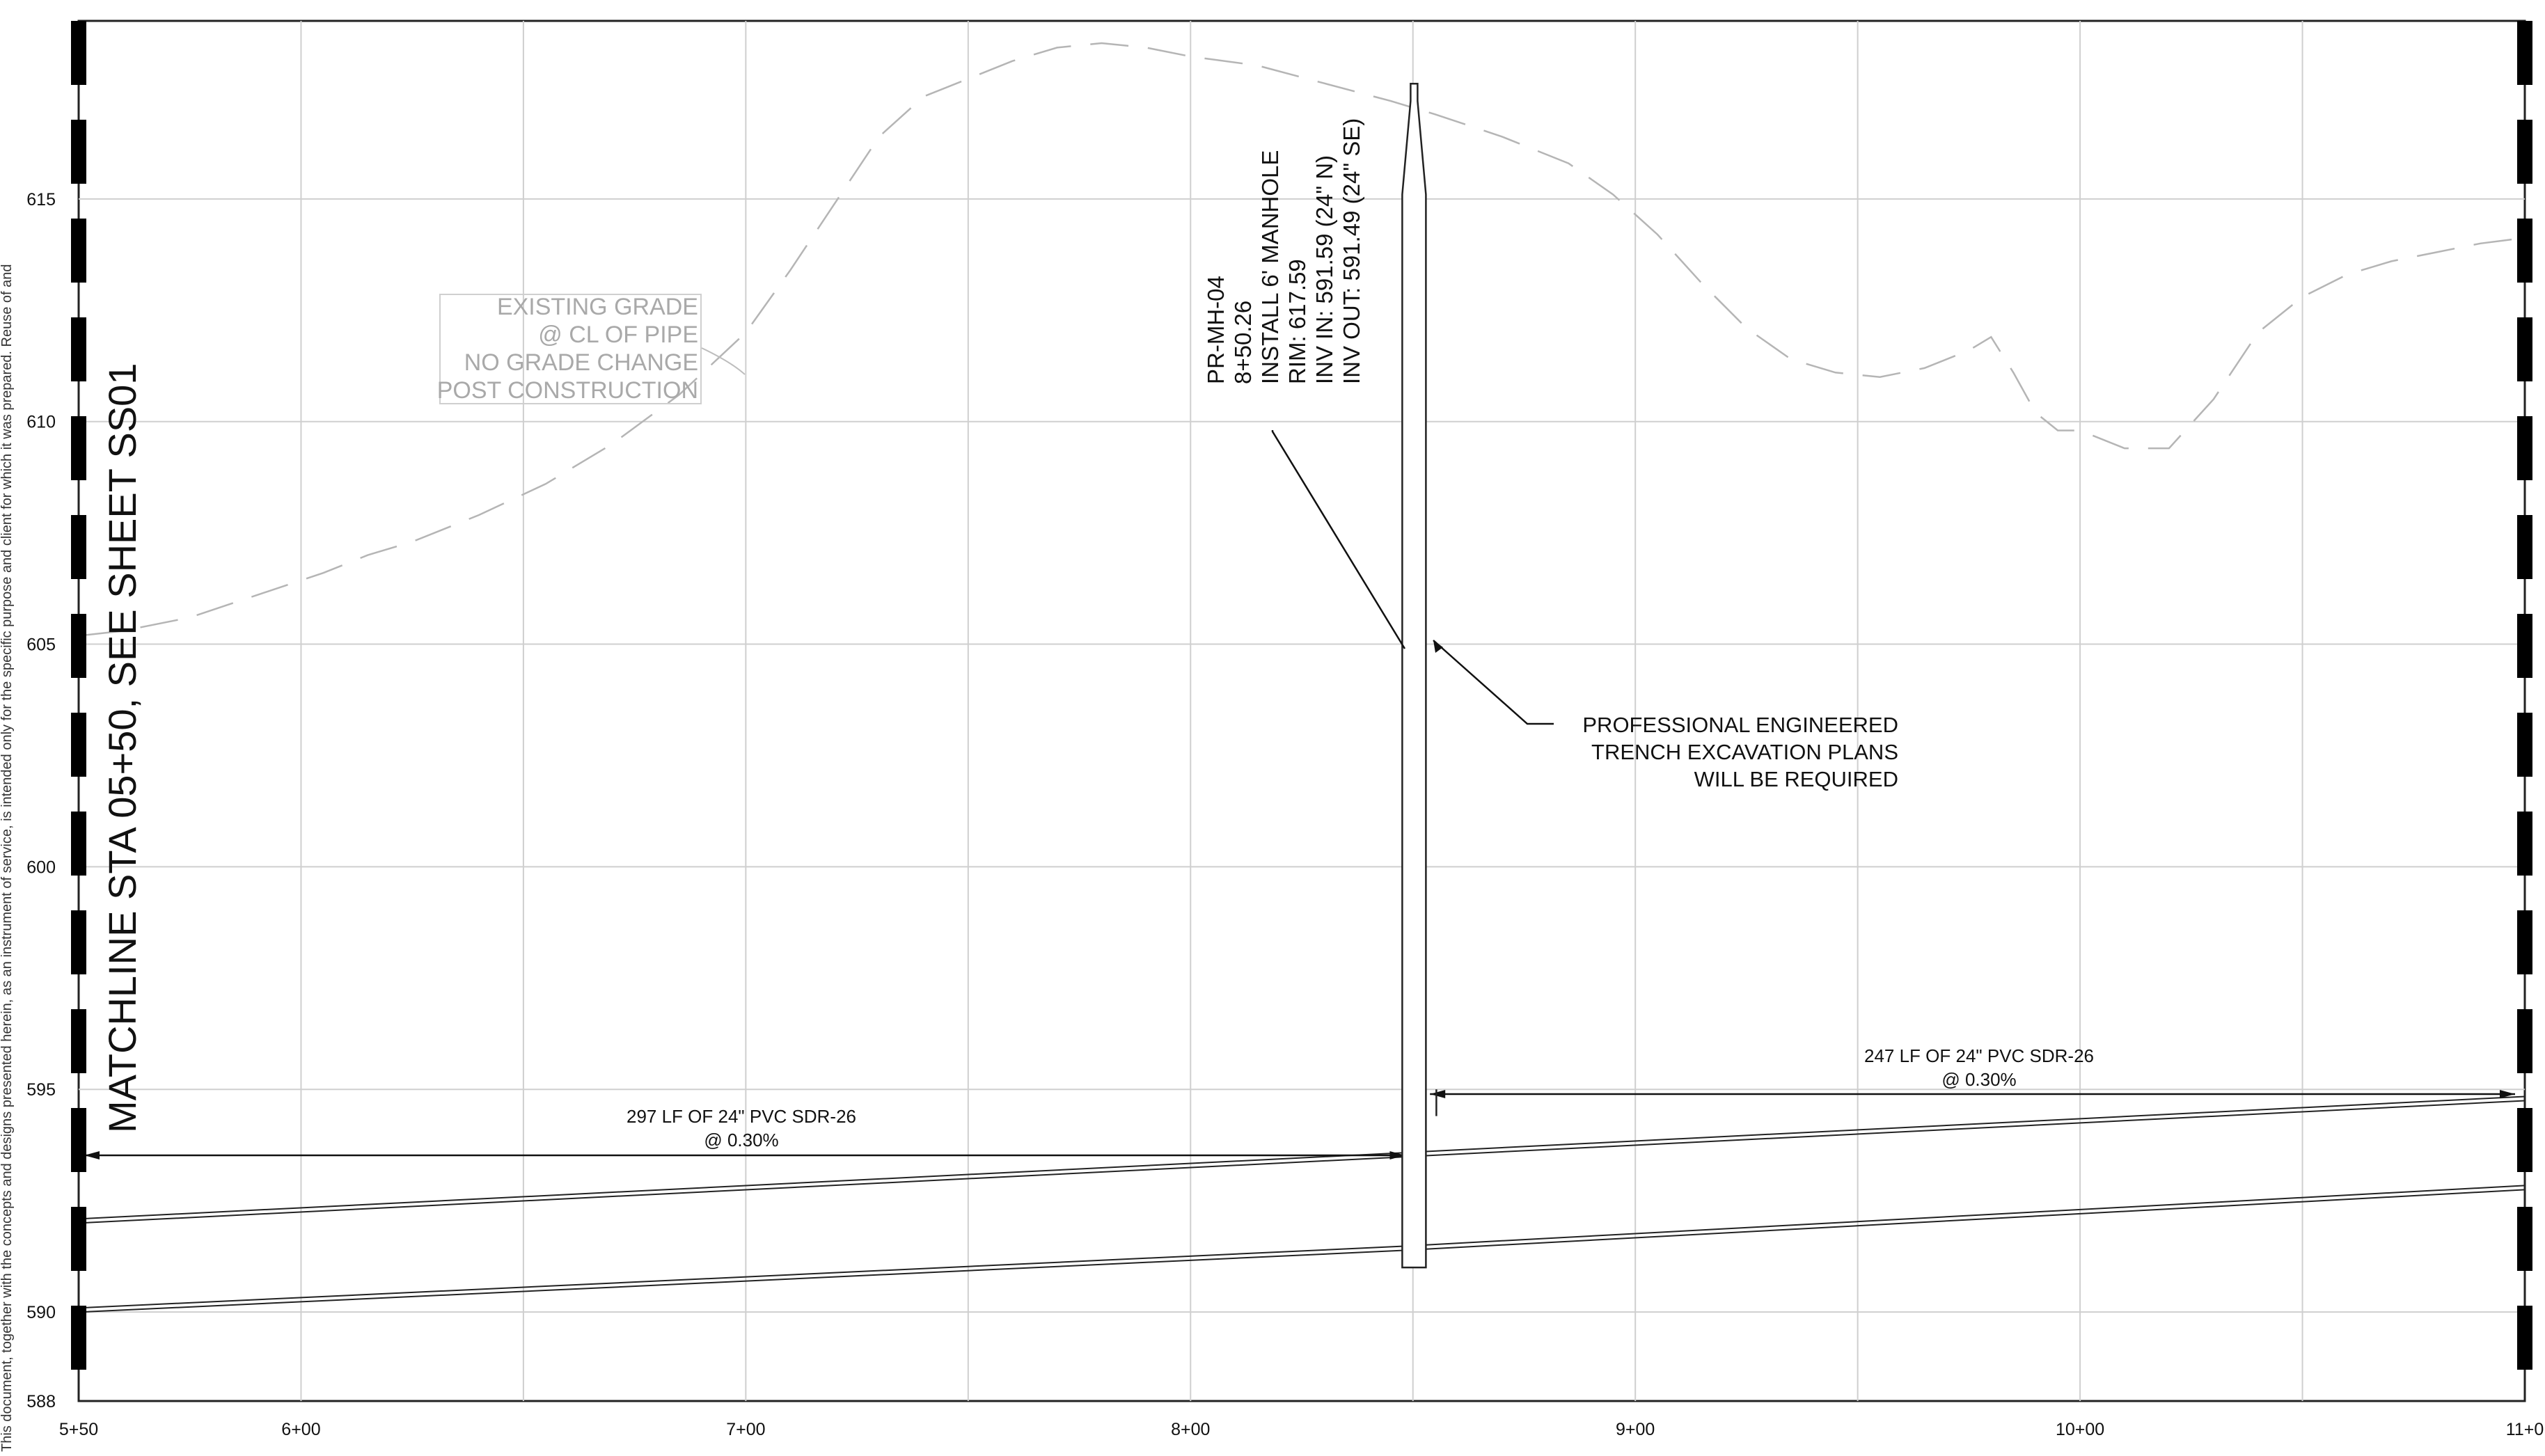  What do you see at coordinates (41, 1401) in the screenshot?
I see `y-tick-label: 588` at bounding box center [41, 1401].